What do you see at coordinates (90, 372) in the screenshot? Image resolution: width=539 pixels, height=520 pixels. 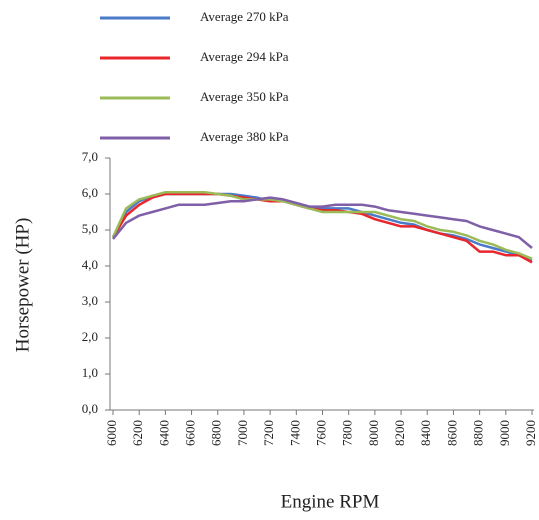 I see `y-tick-label: 1,0` at bounding box center [90, 372].